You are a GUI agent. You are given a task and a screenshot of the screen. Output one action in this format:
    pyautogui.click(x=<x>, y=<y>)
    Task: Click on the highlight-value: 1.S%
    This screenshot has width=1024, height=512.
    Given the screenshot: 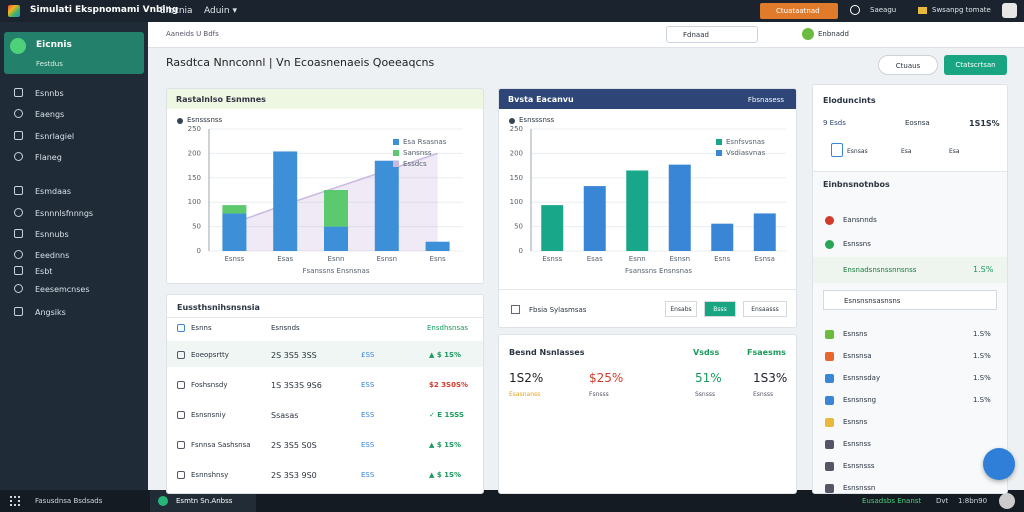 What is the action you would take?
    pyautogui.click(x=983, y=269)
    